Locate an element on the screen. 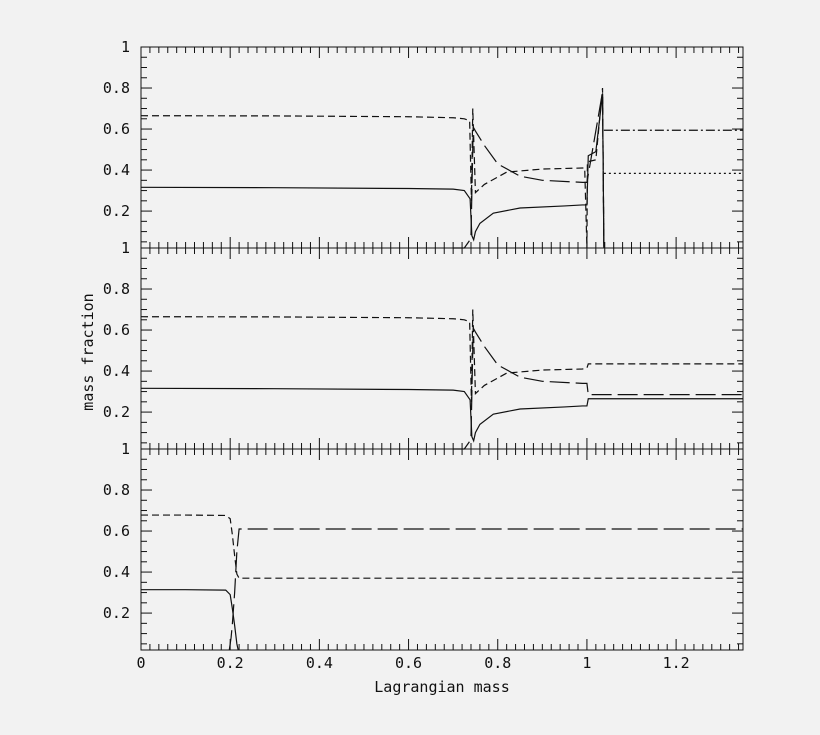 This screenshot has width=820, height=735. x-tick-label: 1 is located at coordinates (586, 663).